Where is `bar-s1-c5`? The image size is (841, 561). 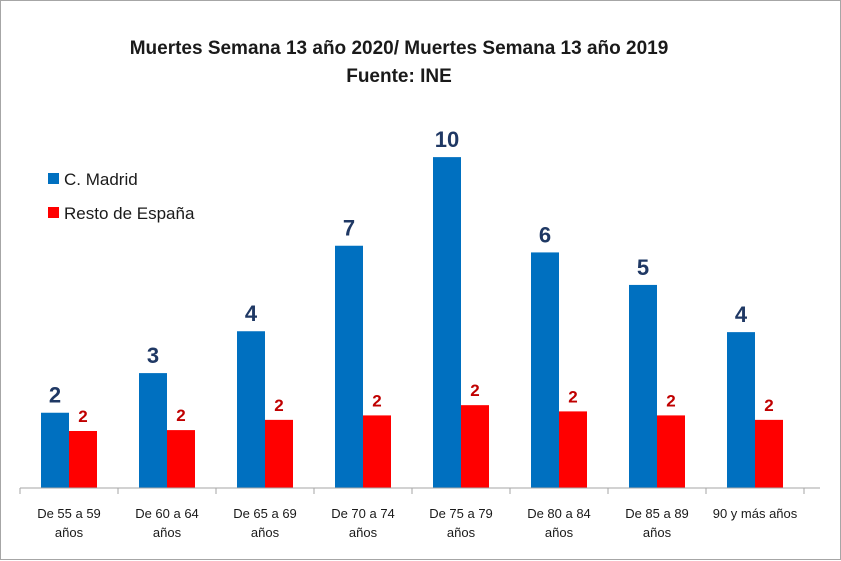 bar-s1-c5 is located at coordinates (573, 449).